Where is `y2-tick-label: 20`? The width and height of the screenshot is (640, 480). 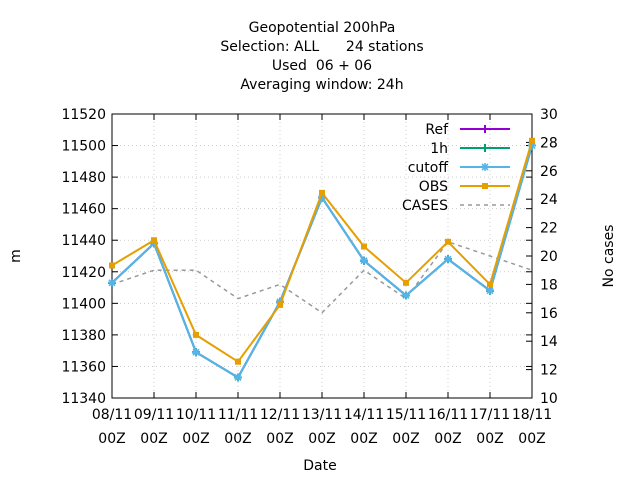
y2-tick-label: 20 is located at coordinates (549, 257).